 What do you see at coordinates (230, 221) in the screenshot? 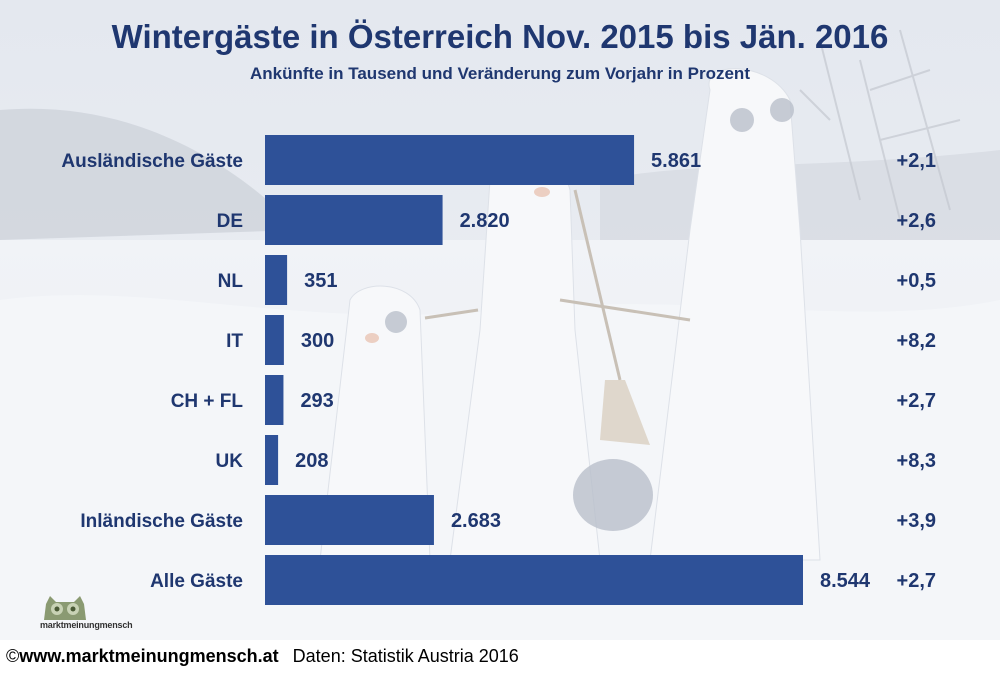
I see `category-label: DE` at bounding box center [230, 221].